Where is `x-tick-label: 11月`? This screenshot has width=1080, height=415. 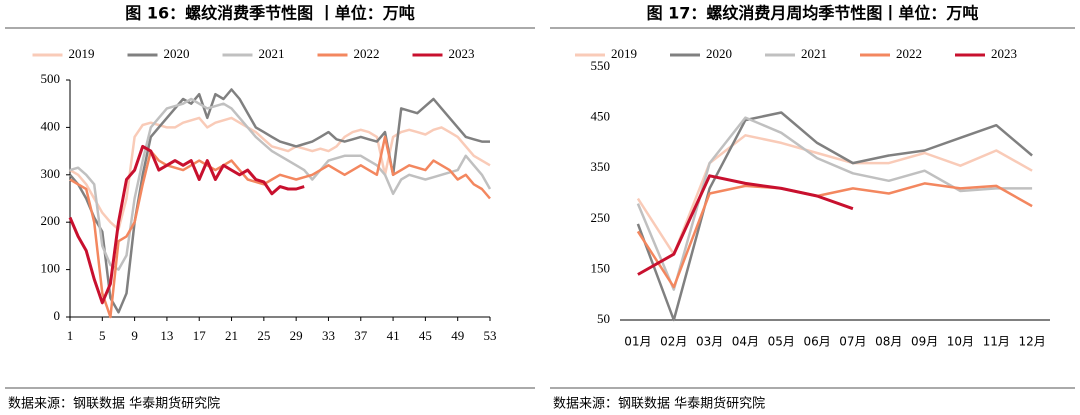
x-tick-label: 11月 is located at coordinates (996, 342).